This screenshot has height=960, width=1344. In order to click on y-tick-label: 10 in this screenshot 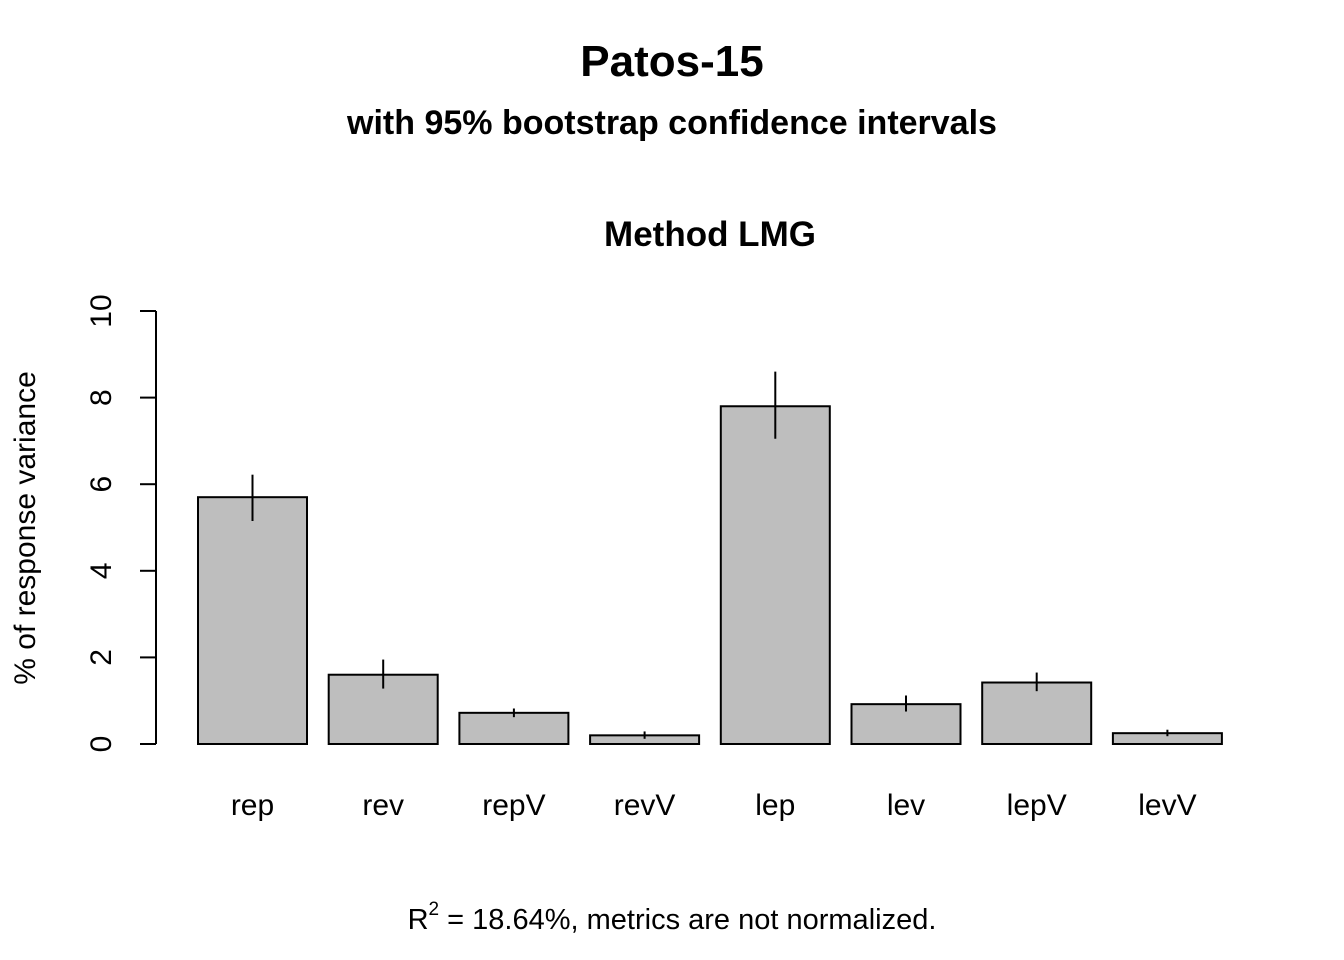, I will do `click(101, 310)`.